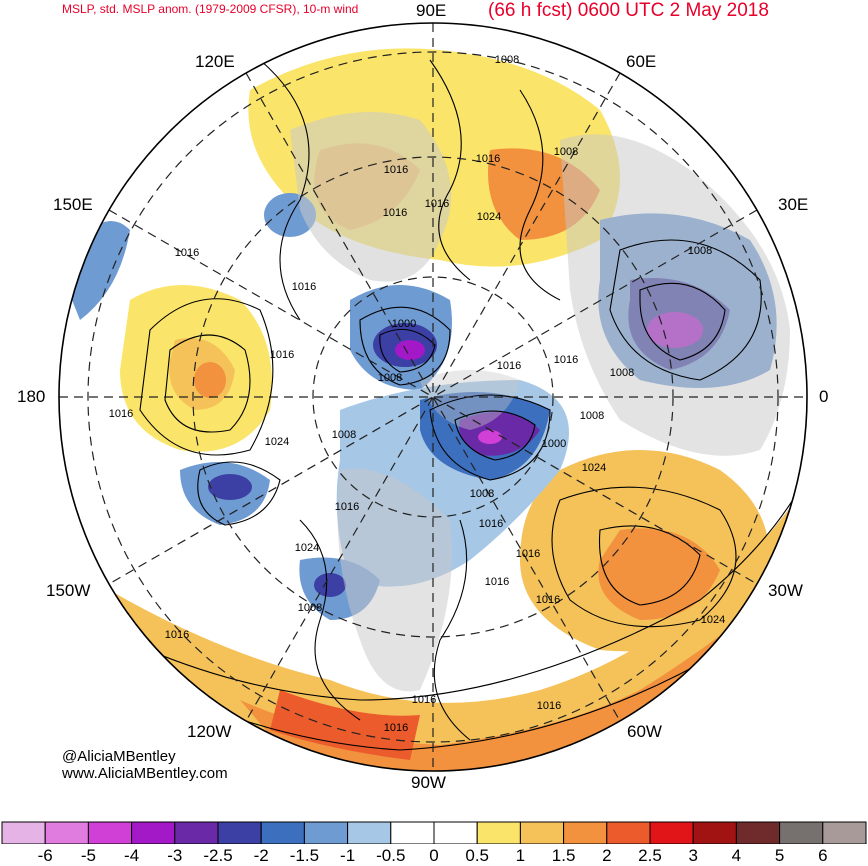 This screenshot has height=866, width=868. Describe the element at coordinates (685, 310) in the screenshot. I see `isobar-eurasia-low` at that location.